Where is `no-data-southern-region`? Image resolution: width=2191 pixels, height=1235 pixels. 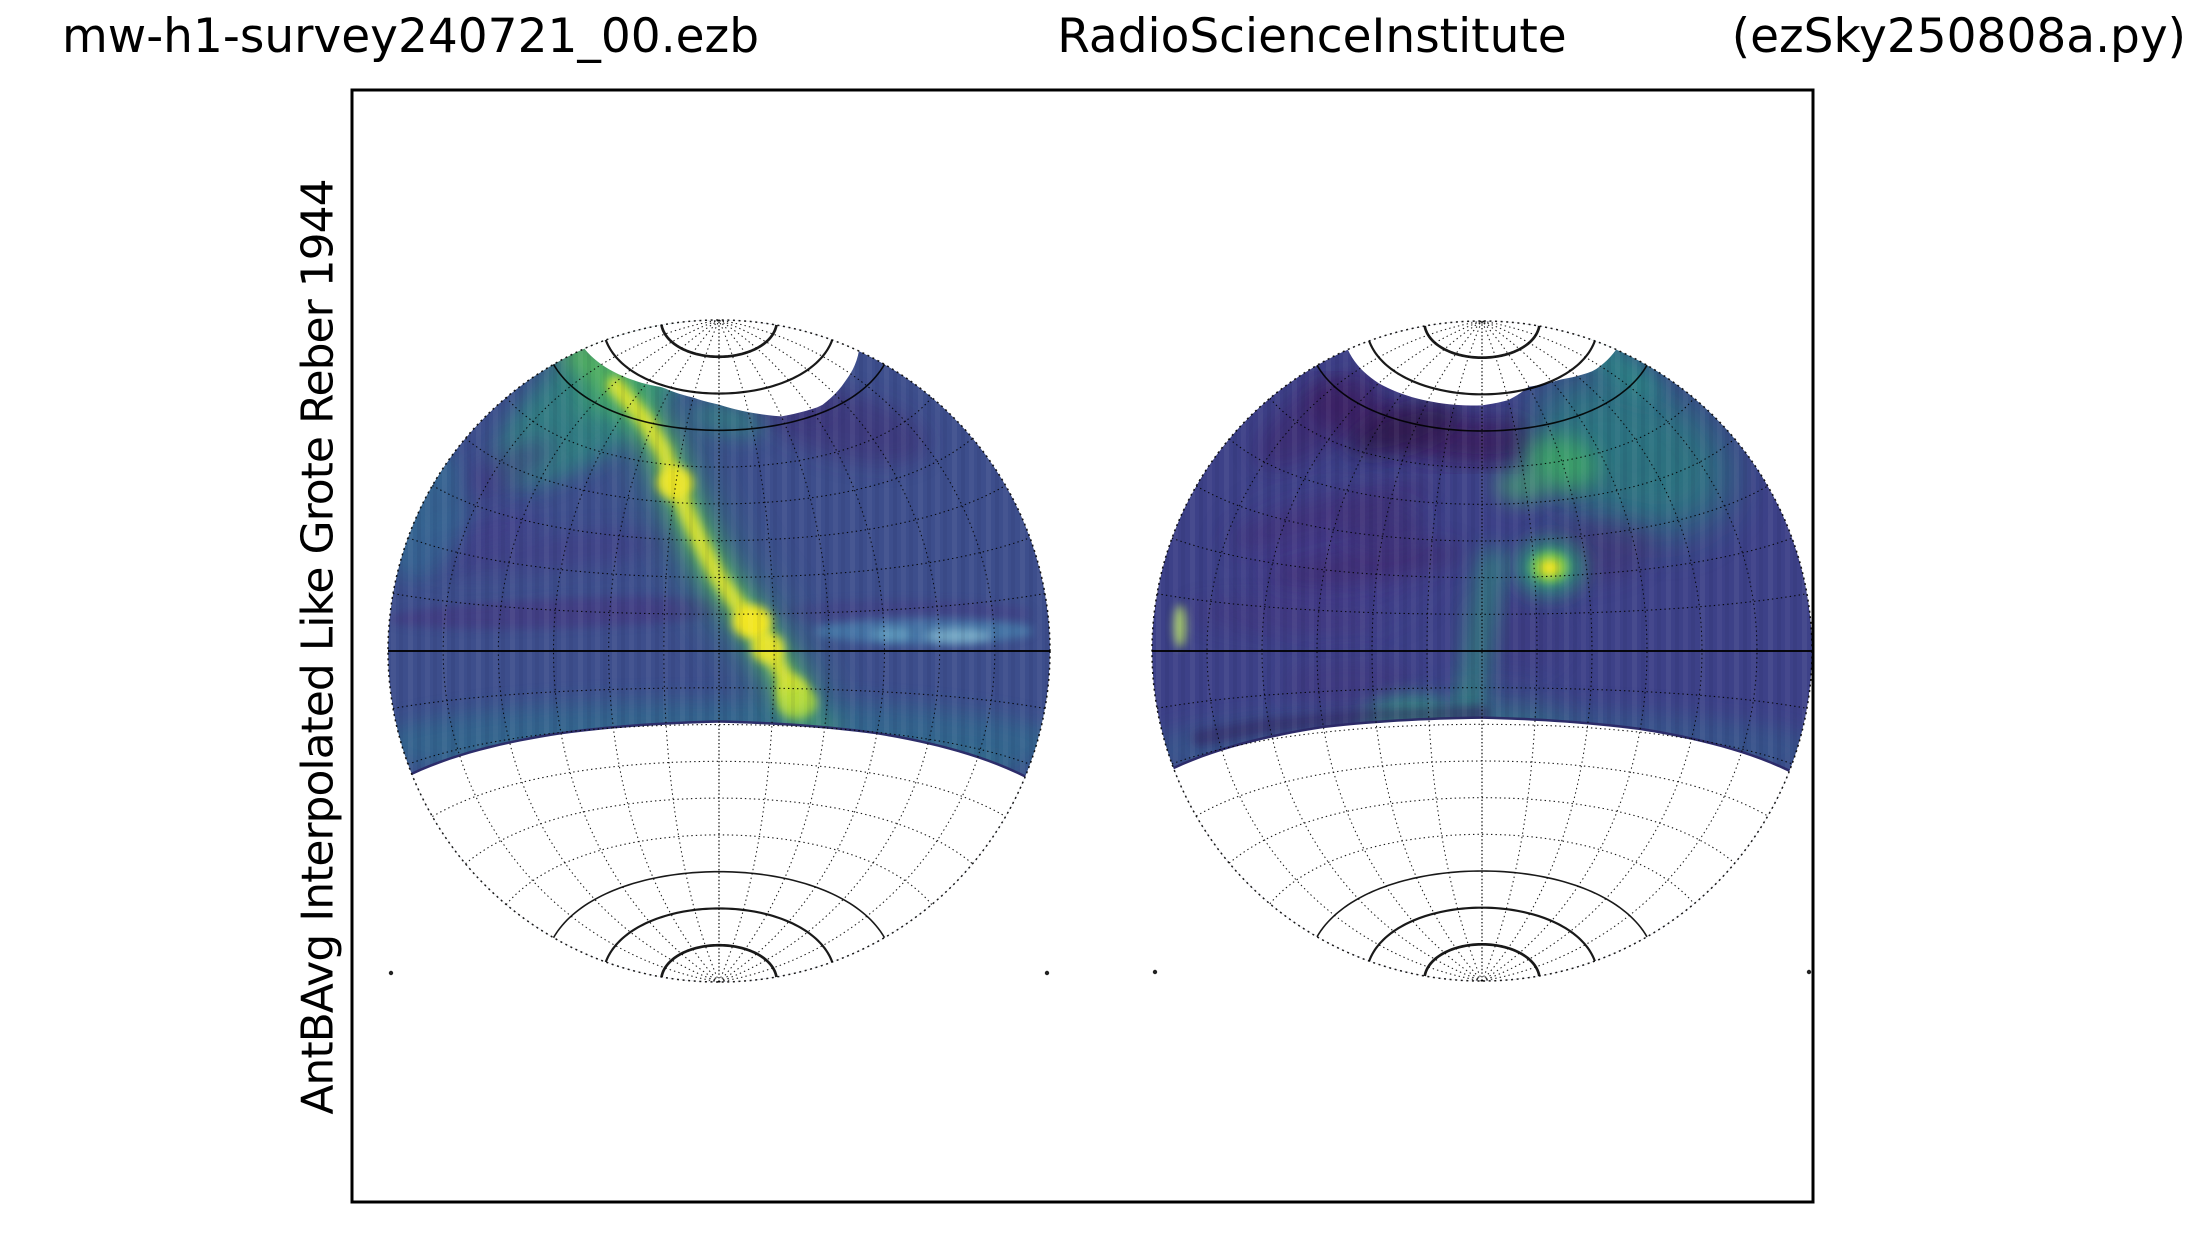 no-data-southern-region is located at coordinates (1481, 849).